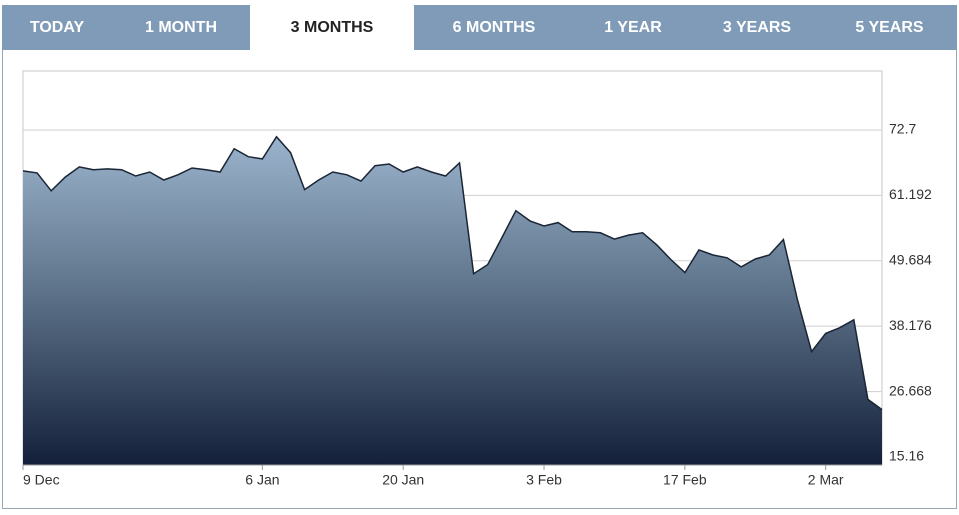 The height and width of the screenshot is (515, 959). I want to click on y-tick-label: 49.684, so click(910, 259).